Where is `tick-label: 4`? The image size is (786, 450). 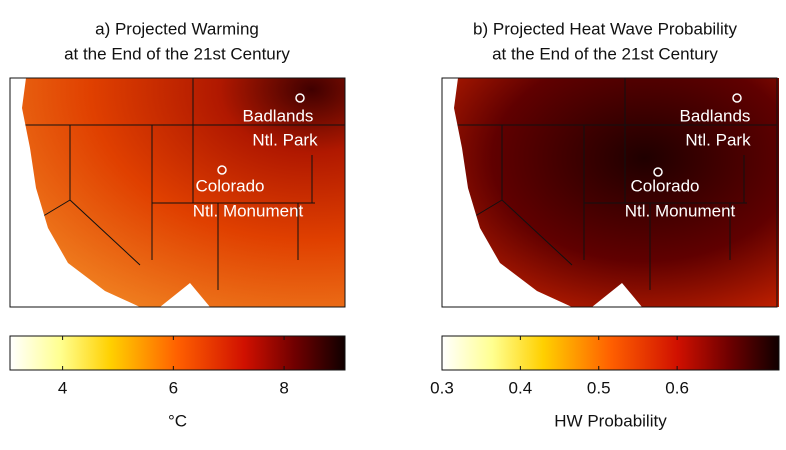
tick-label: 4 is located at coordinates (62, 387).